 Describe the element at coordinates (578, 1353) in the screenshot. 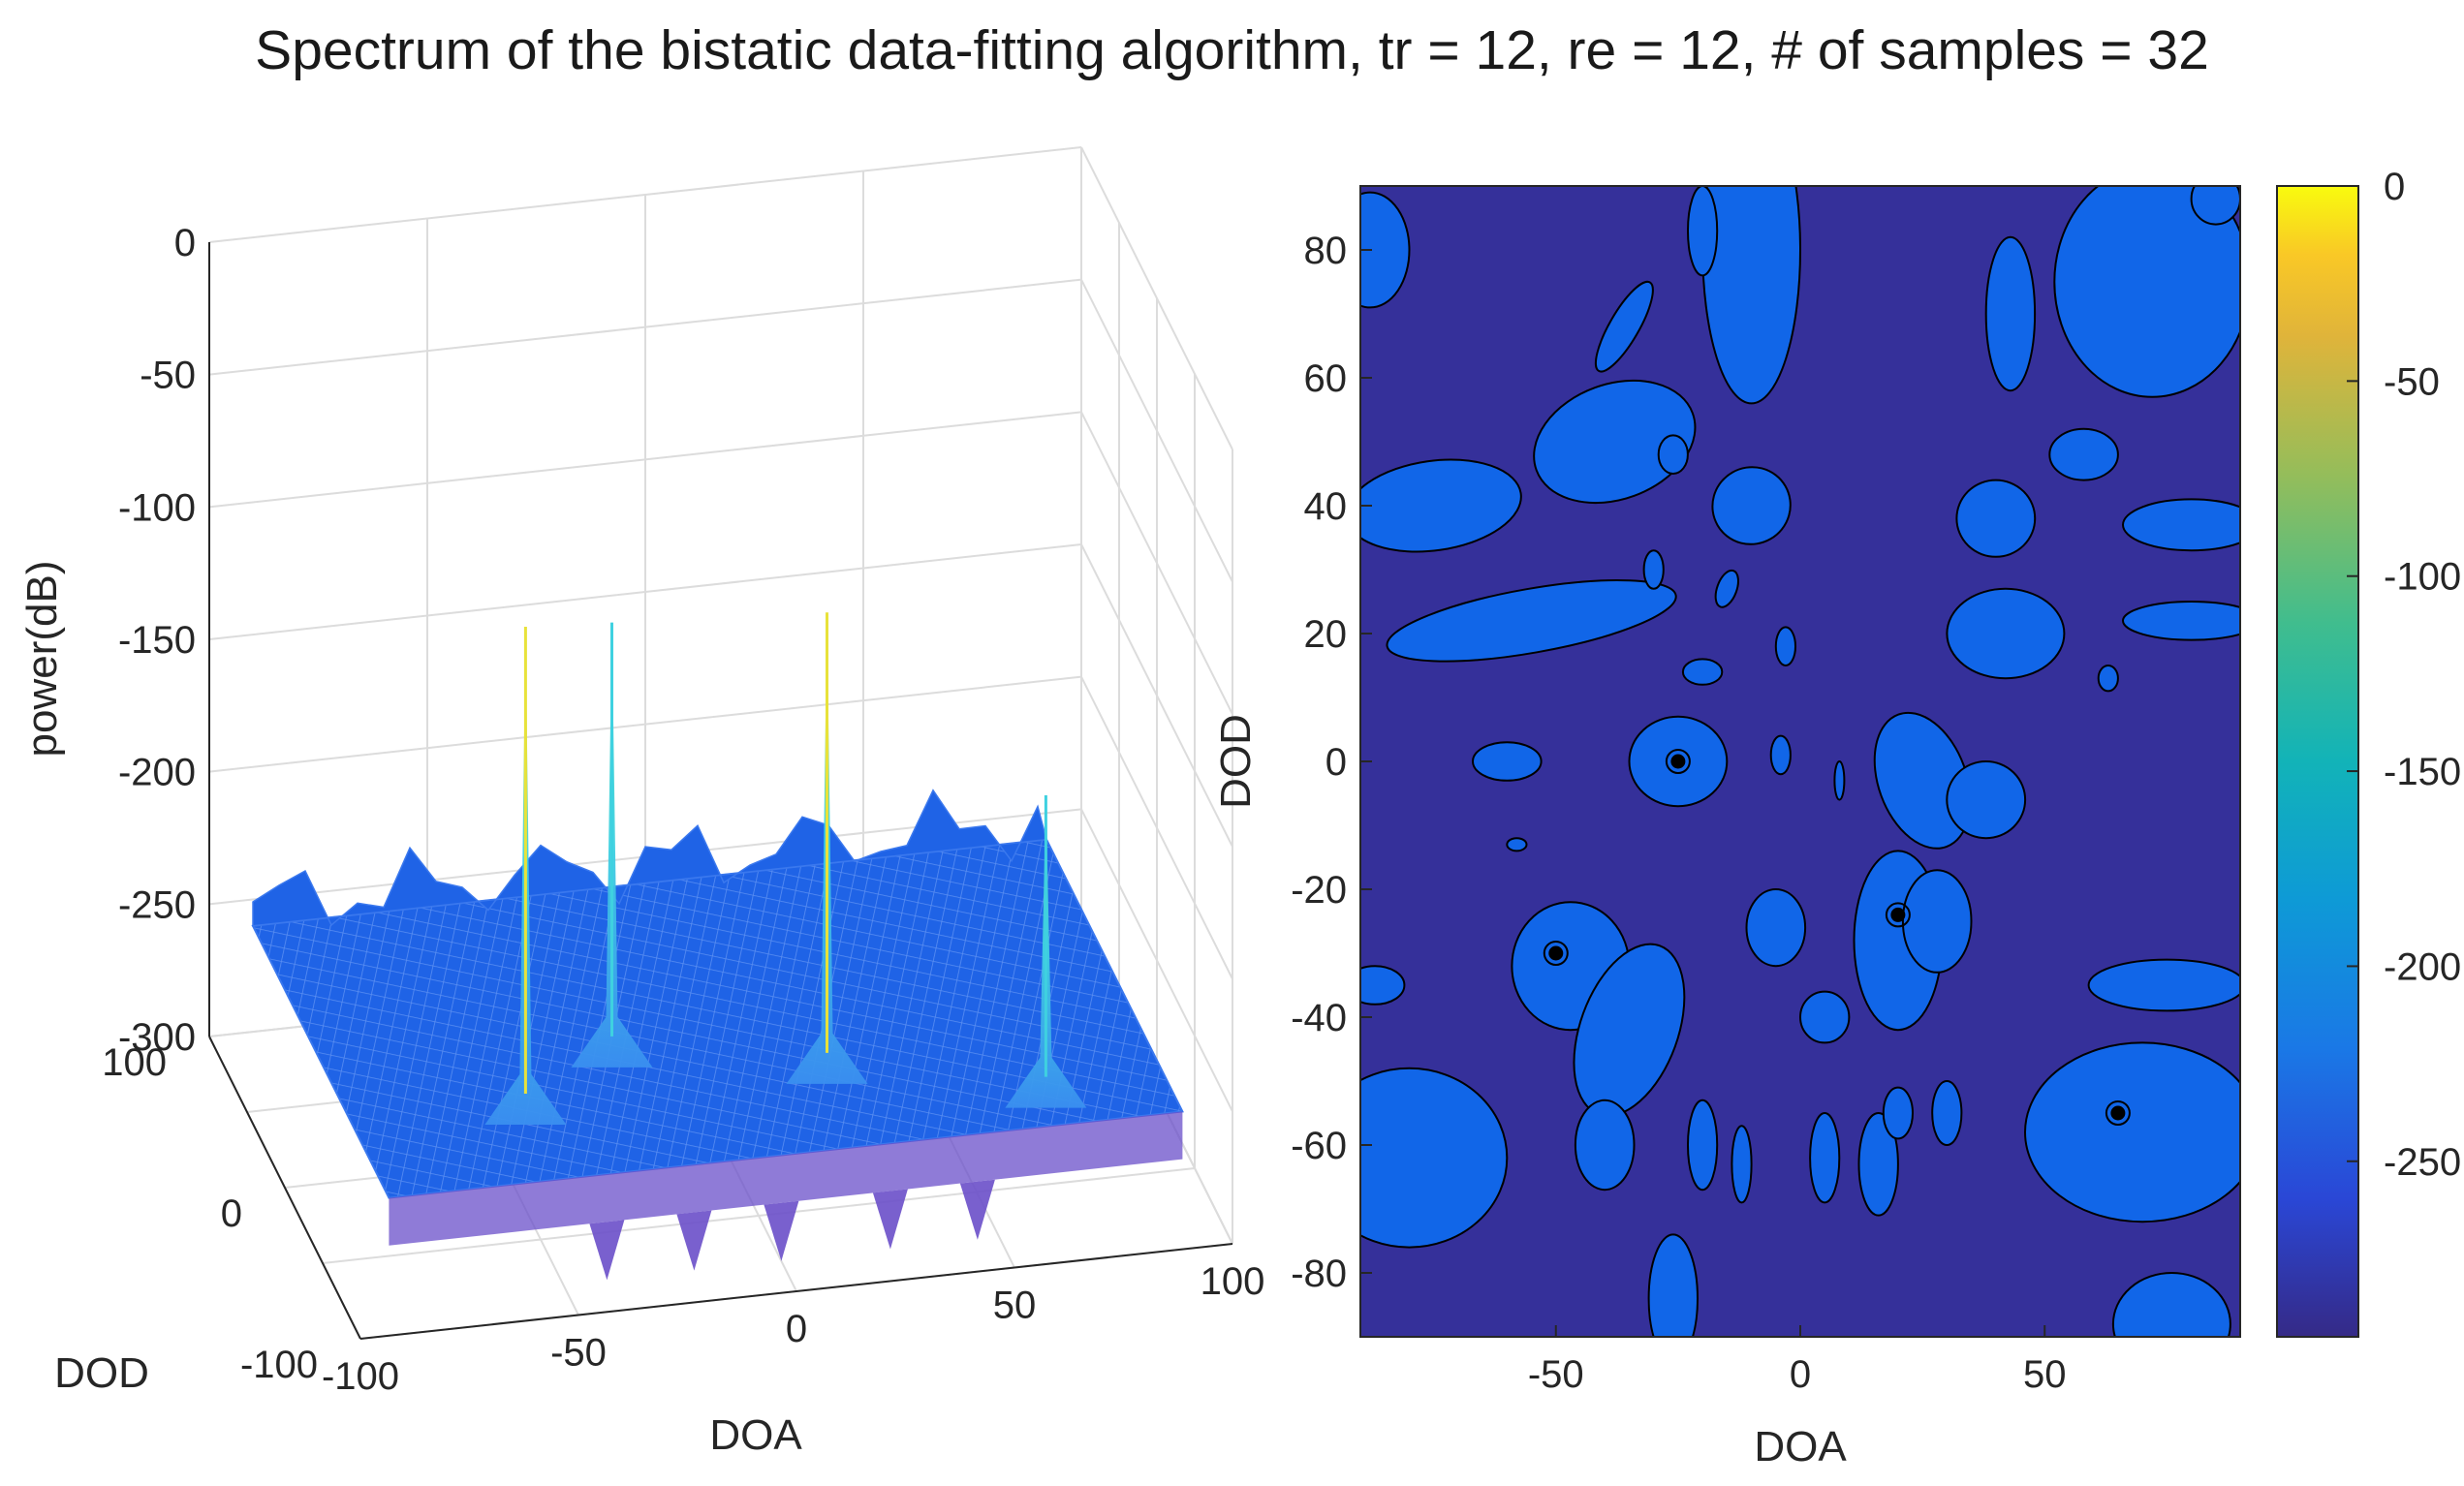

I see `surface-x-tick: -50` at that location.